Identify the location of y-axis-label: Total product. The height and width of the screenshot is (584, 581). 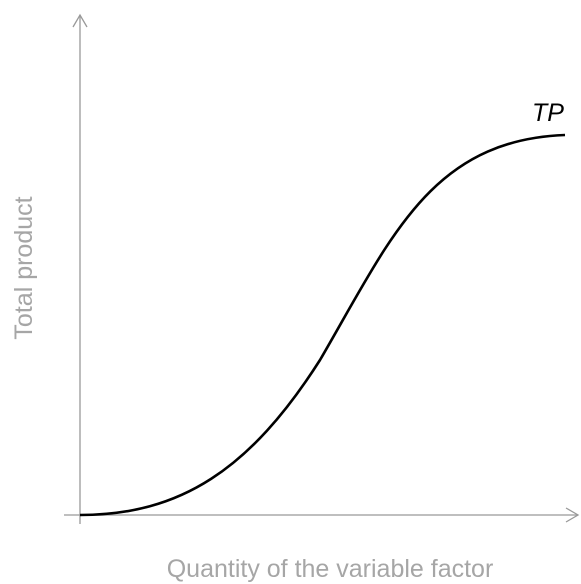
(24, 267).